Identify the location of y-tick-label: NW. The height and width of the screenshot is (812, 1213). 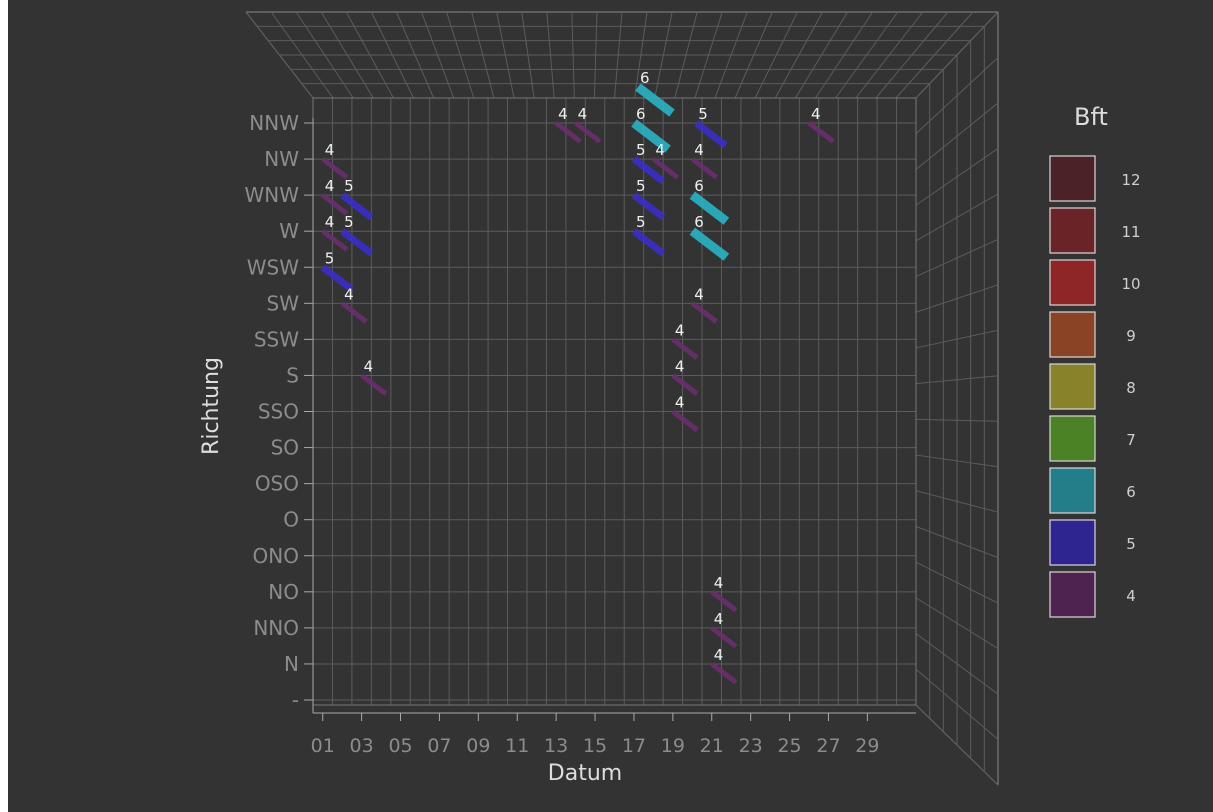
(281, 159).